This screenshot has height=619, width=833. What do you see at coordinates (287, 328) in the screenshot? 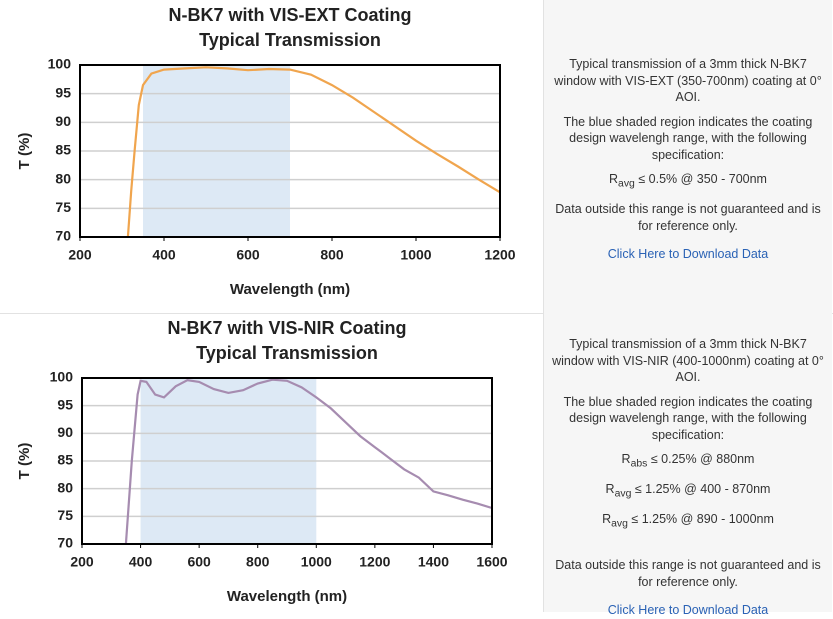
I see `chart-title: N-BK7 with VIS-NIR Coating` at bounding box center [287, 328].